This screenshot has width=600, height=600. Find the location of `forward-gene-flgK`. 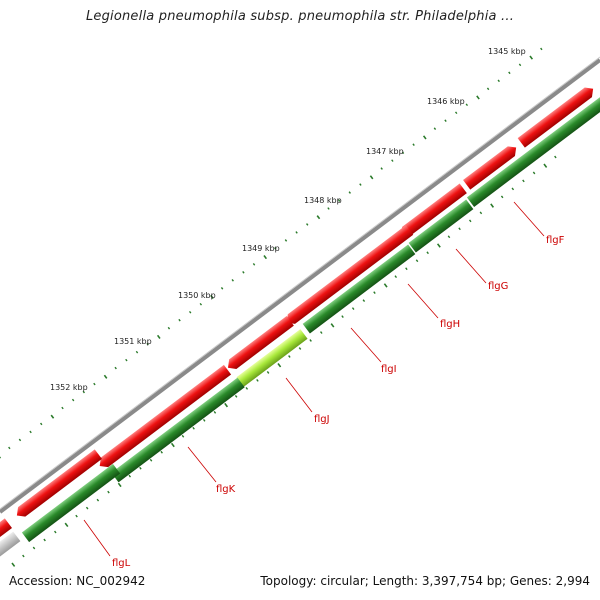

forward-gene-flgK is located at coordinates (164, 417).